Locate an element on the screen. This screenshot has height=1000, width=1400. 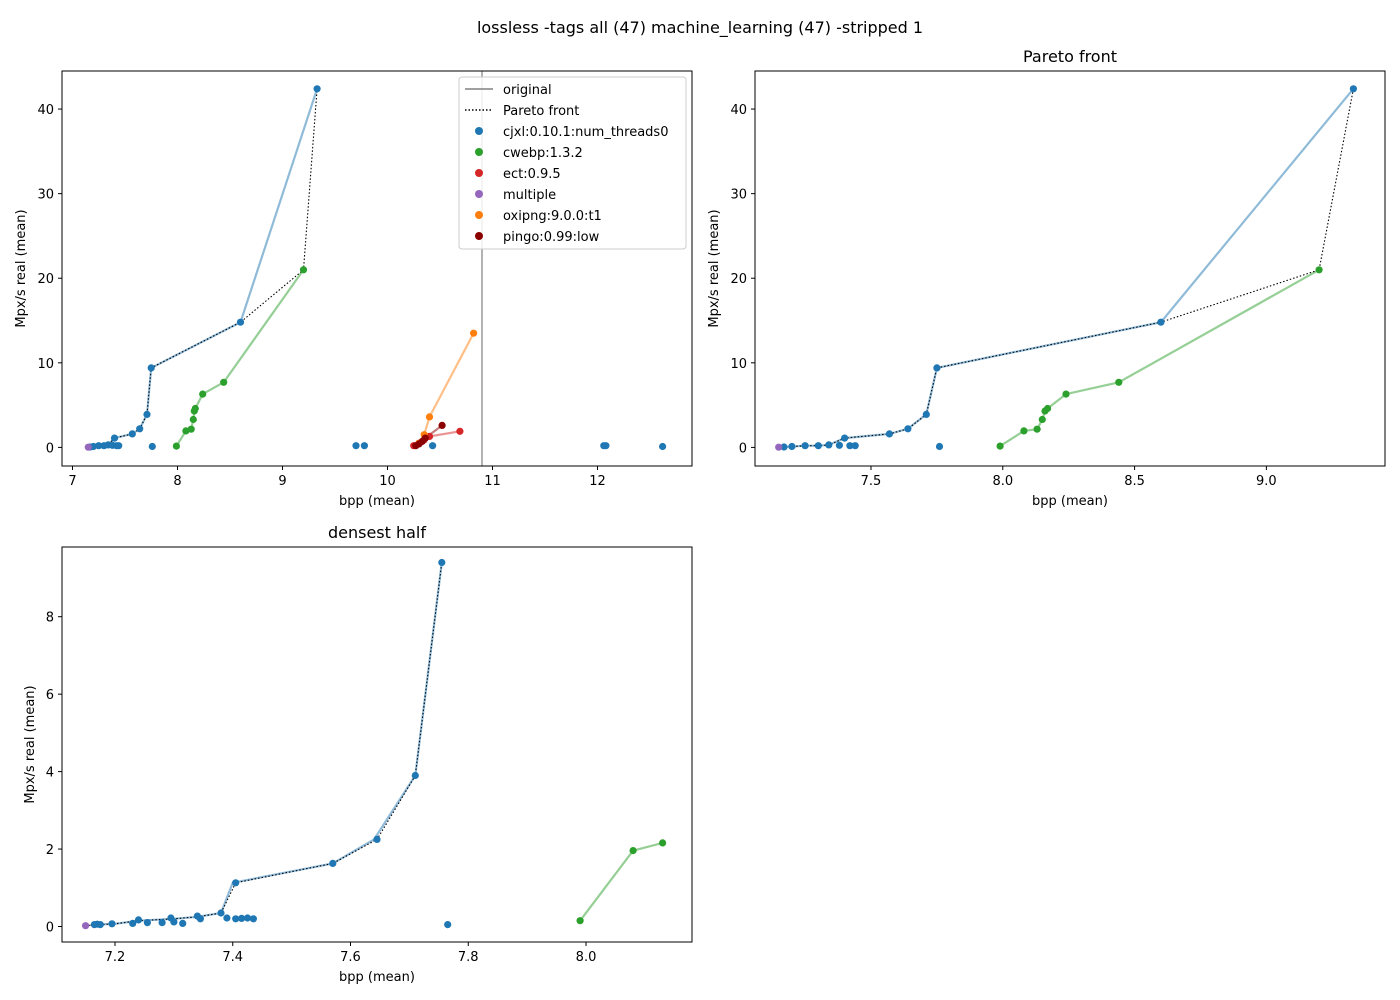
legend-label: pingo:0.99:low is located at coordinates (551, 237).